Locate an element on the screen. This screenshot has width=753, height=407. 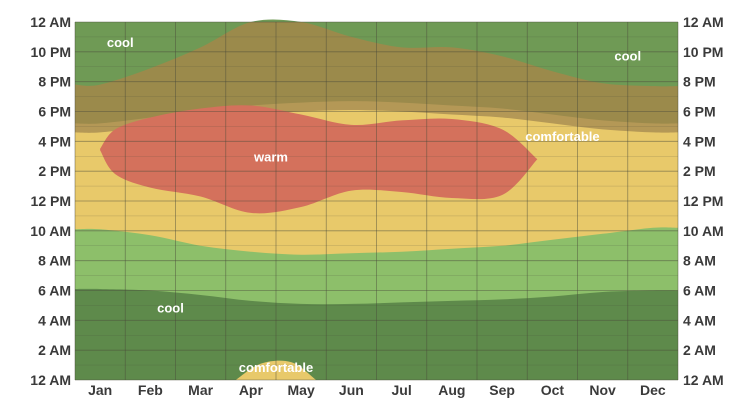
x-tick-label: Mar is located at coordinates (200, 390).